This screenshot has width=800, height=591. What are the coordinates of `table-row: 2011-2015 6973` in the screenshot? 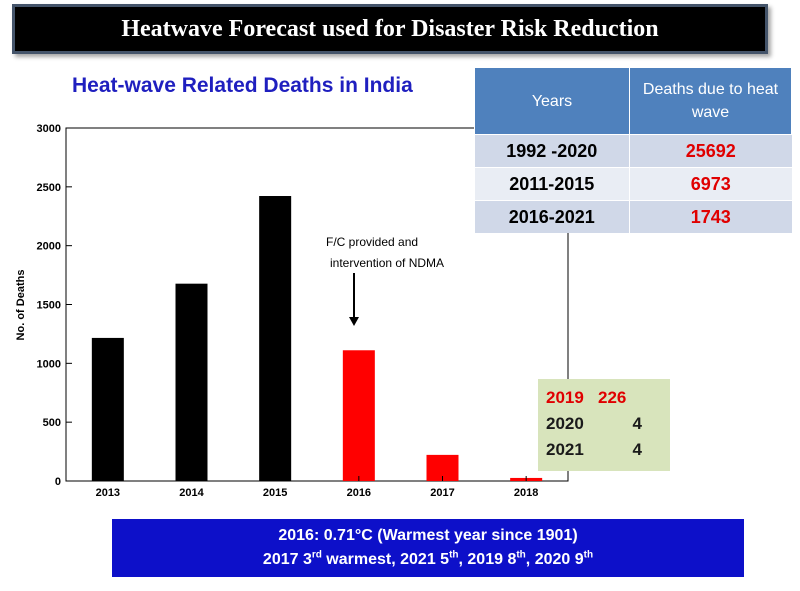 It's located at (633, 184).